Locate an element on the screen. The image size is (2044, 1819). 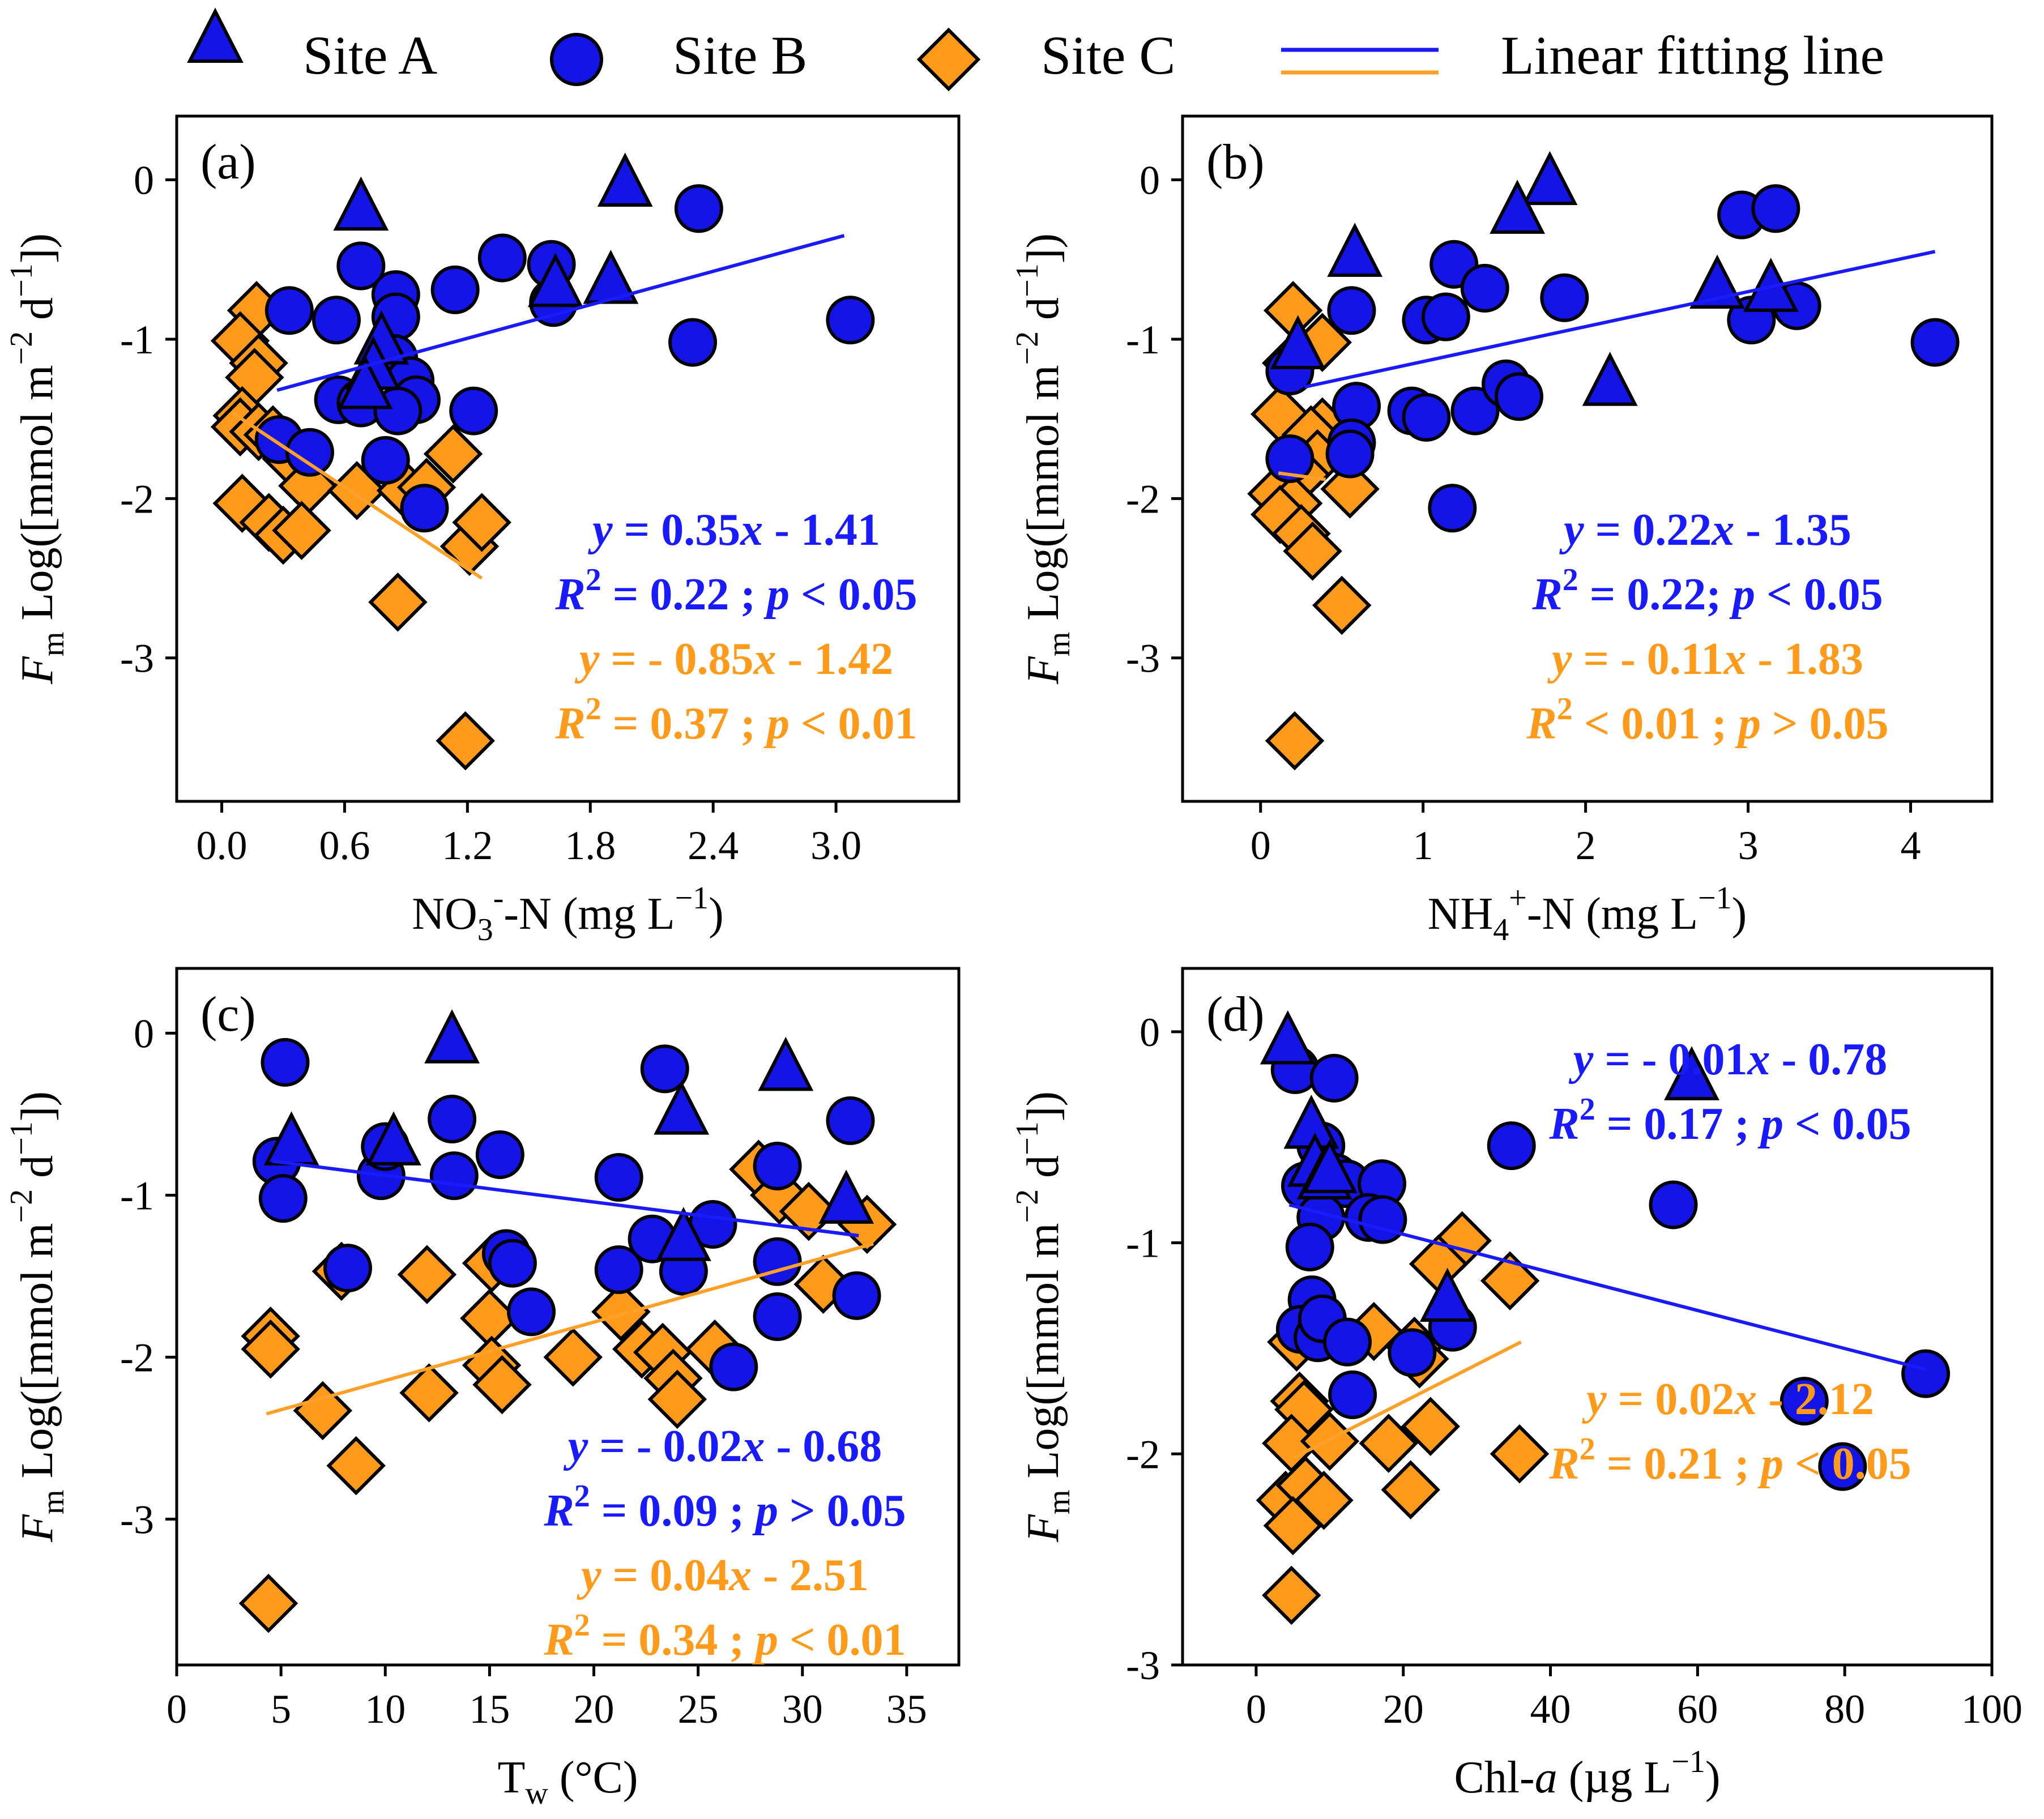
legend-site-b-label: Site B is located at coordinates (740, 55).